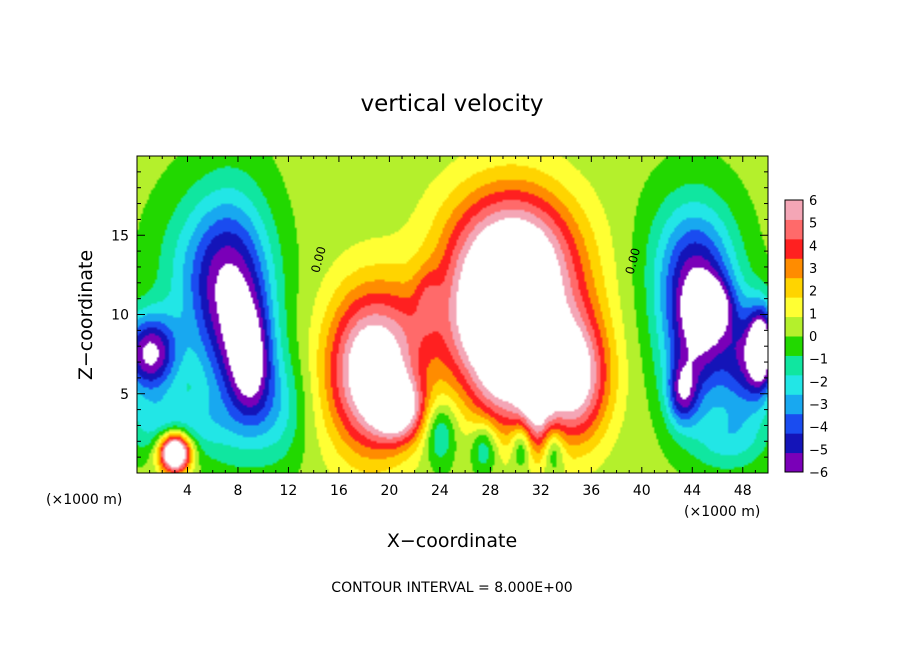  Describe the element at coordinates (818, 360) in the screenshot. I see `colorbar-label: −1` at that location.